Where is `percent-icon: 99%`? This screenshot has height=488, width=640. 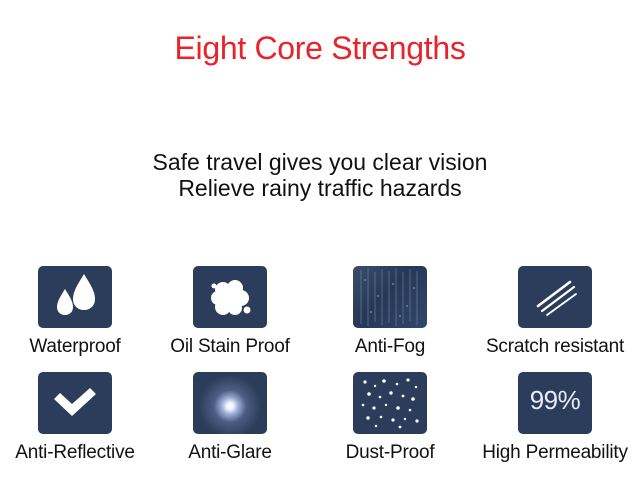 percent-icon: 99% is located at coordinates (555, 403).